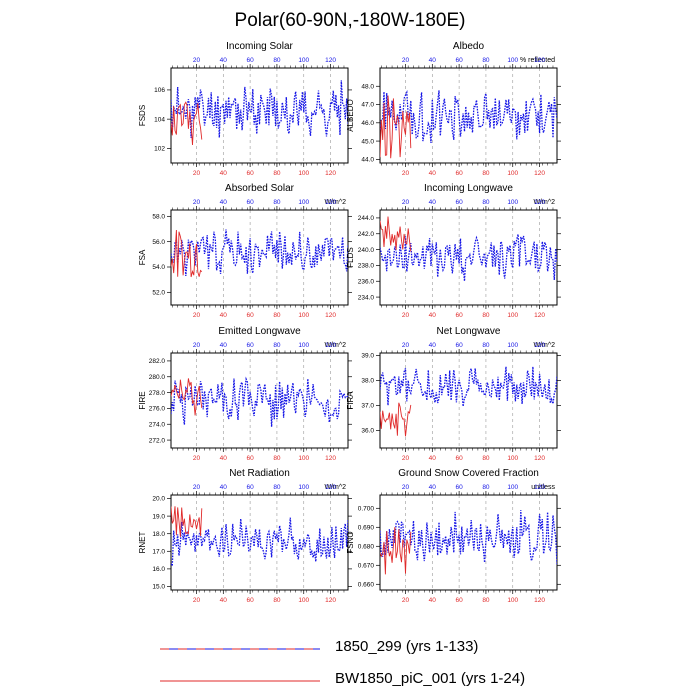 This screenshot has height=700, width=700. What do you see at coordinates (430, 678) in the screenshot?
I see `legend-label-bw1850: BW1850_piC_001 (yrs 1-24)` at bounding box center [430, 678].